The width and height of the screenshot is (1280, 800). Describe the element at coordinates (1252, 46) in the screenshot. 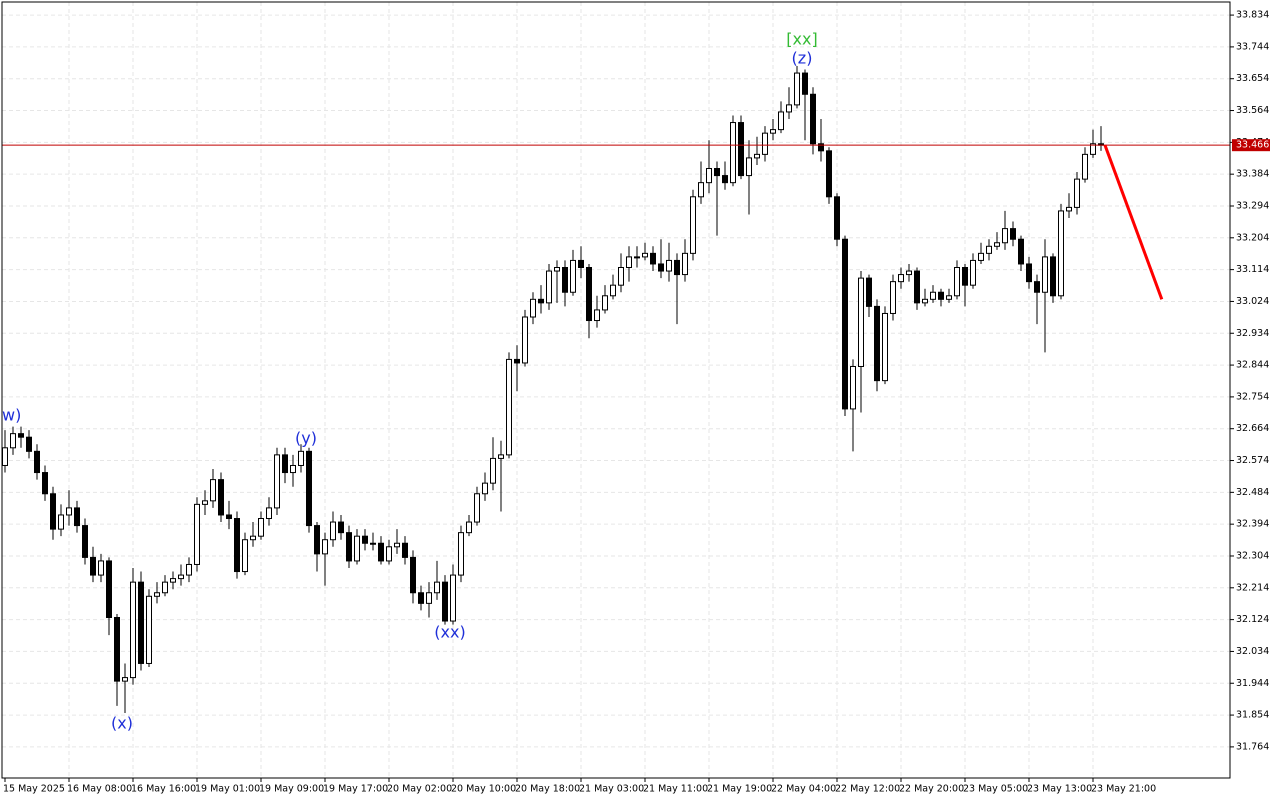

I see `y-tick-label: 33.744` at that location.